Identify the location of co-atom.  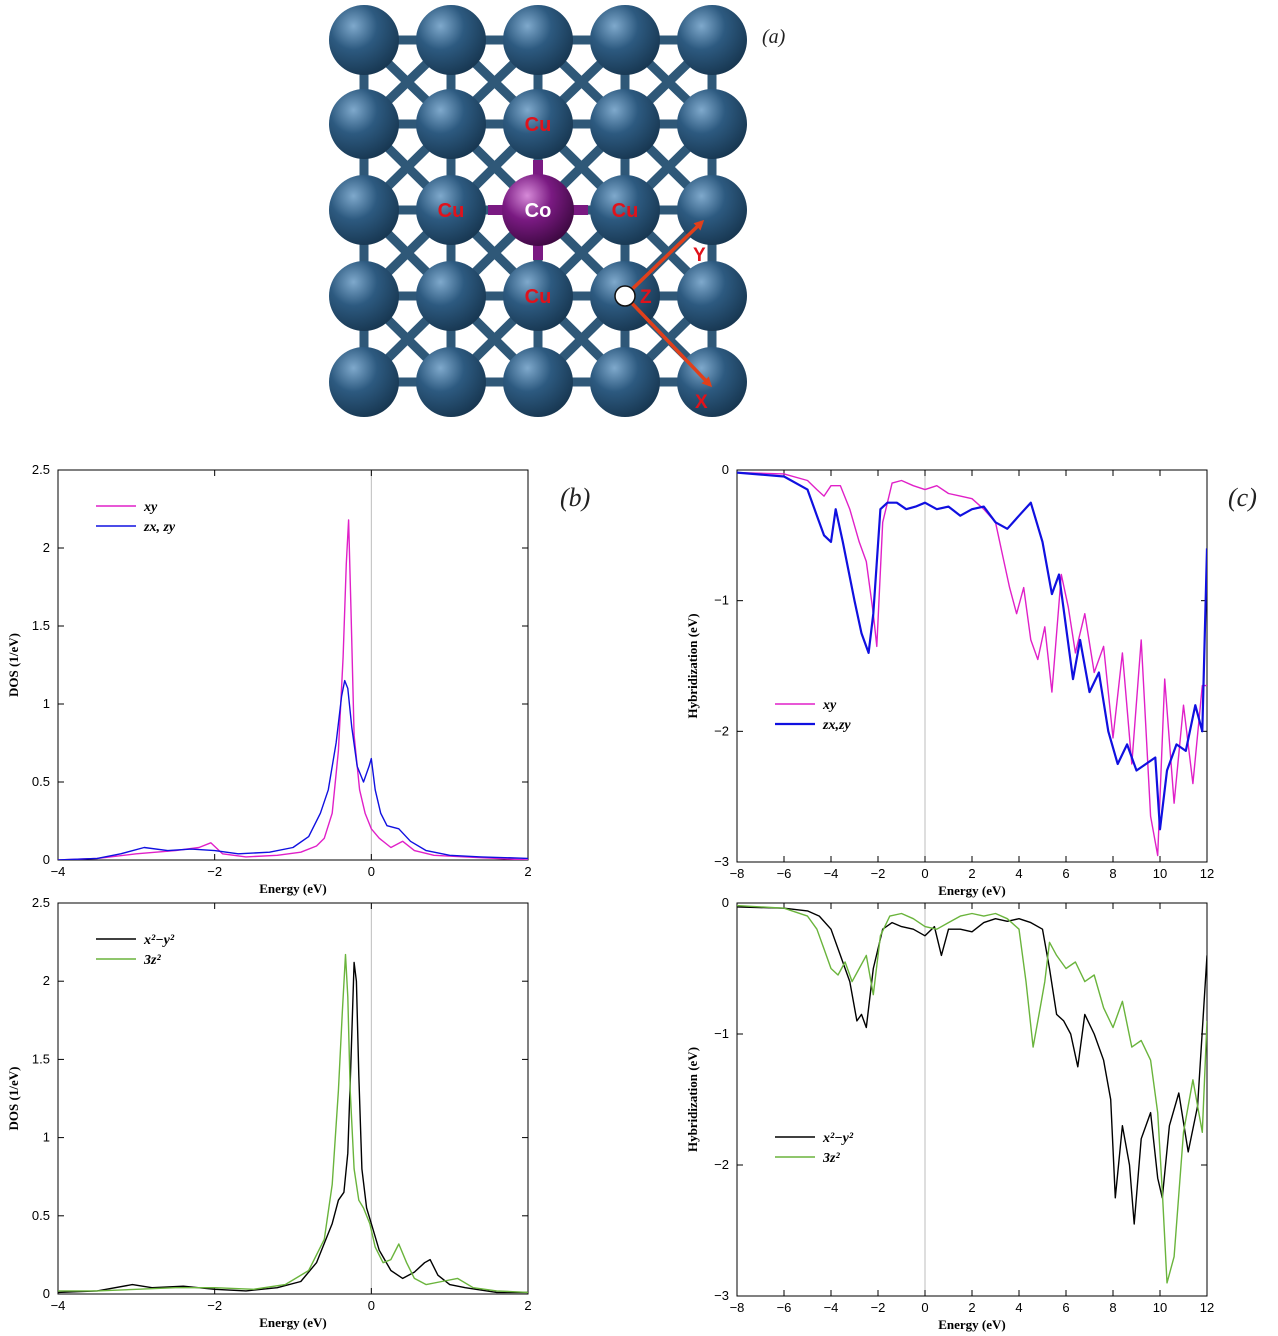
(538, 210).